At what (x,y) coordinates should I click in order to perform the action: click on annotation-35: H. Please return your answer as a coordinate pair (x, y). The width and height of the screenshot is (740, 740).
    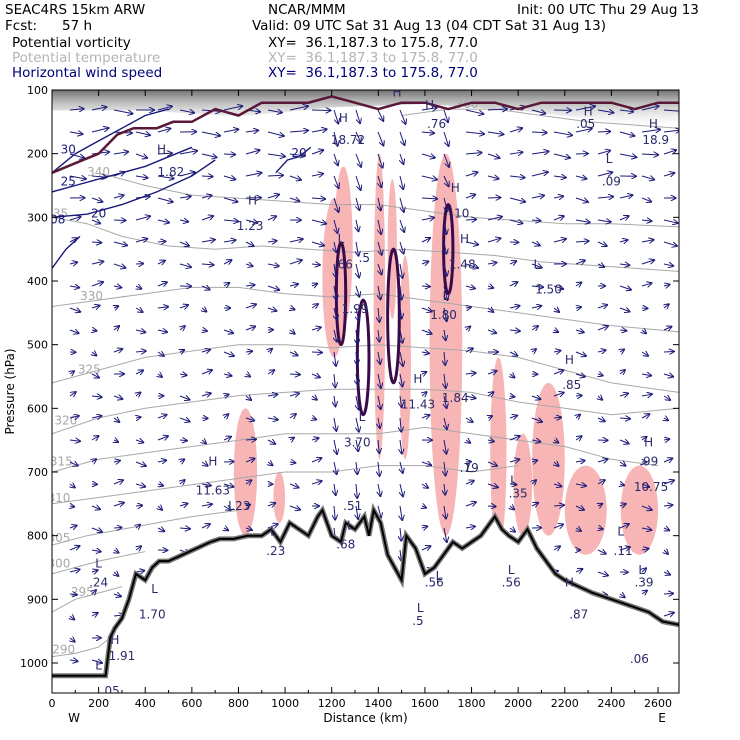
    Looking at the image, I should click on (648, 443).